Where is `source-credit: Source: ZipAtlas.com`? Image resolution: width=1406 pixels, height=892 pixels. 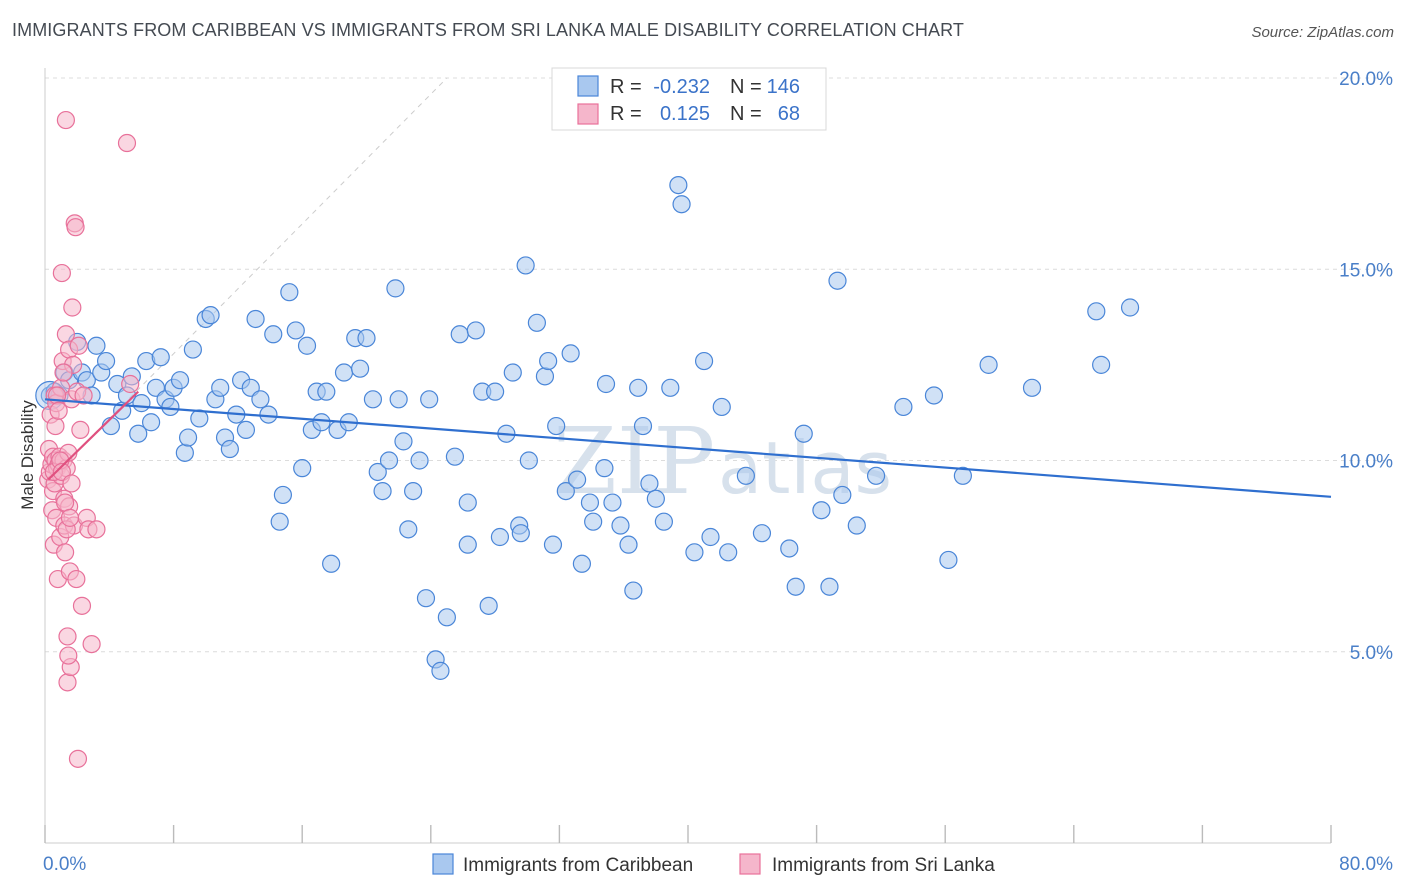
source-credit: Source: ZipAtlas.com is located at coordinates (1322, 32).